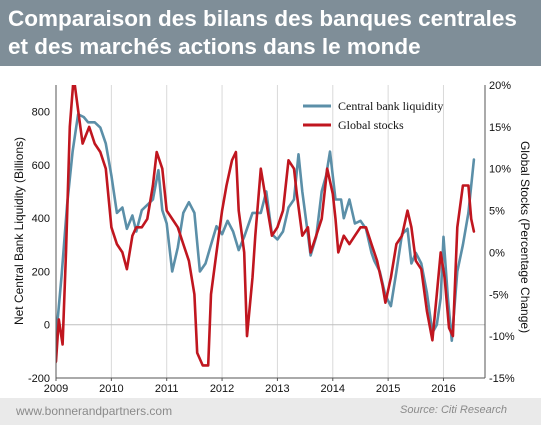  Describe the element at coordinates (443, 389) in the screenshot. I see `x-tick-label: 2016` at that location.